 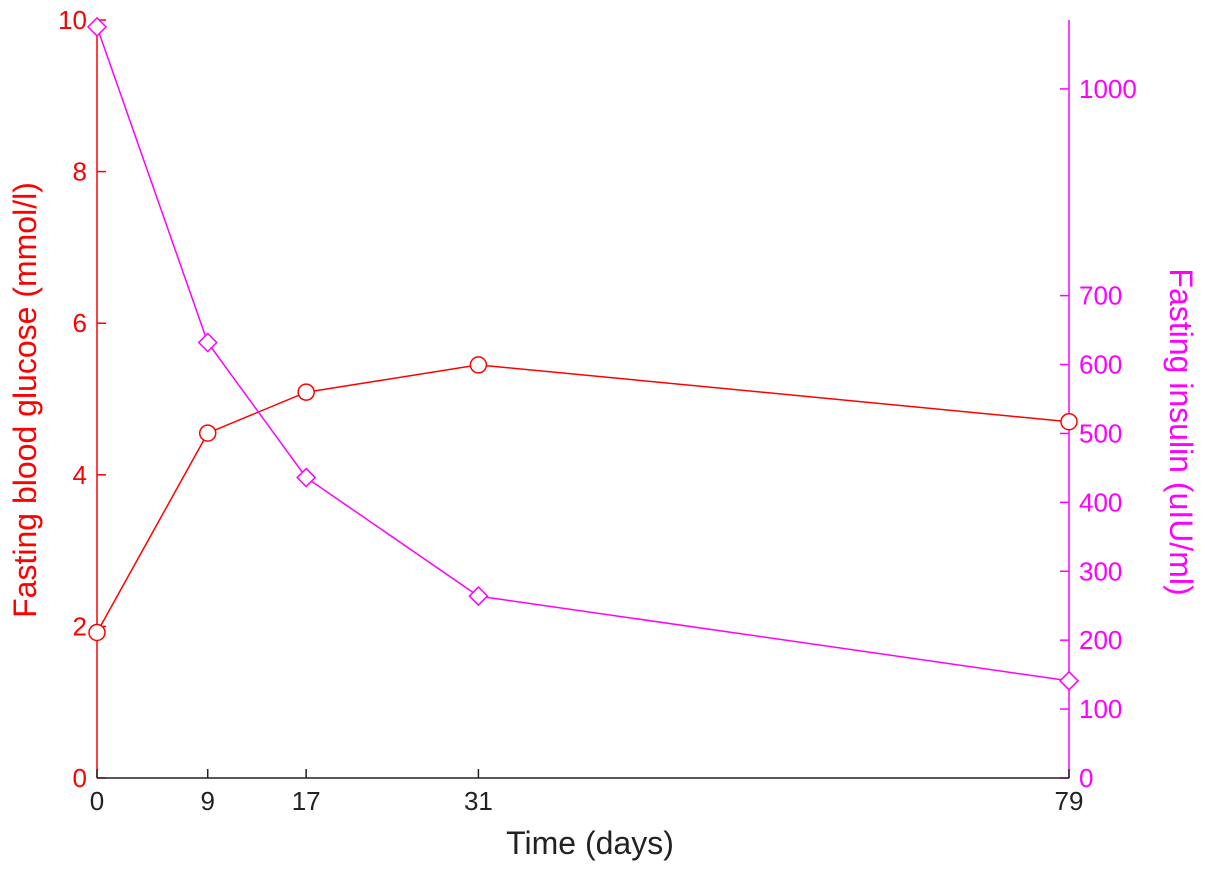 What do you see at coordinates (1100, 365) in the screenshot?
I see `right-tick-label: 600` at bounding box center [1100, 365].